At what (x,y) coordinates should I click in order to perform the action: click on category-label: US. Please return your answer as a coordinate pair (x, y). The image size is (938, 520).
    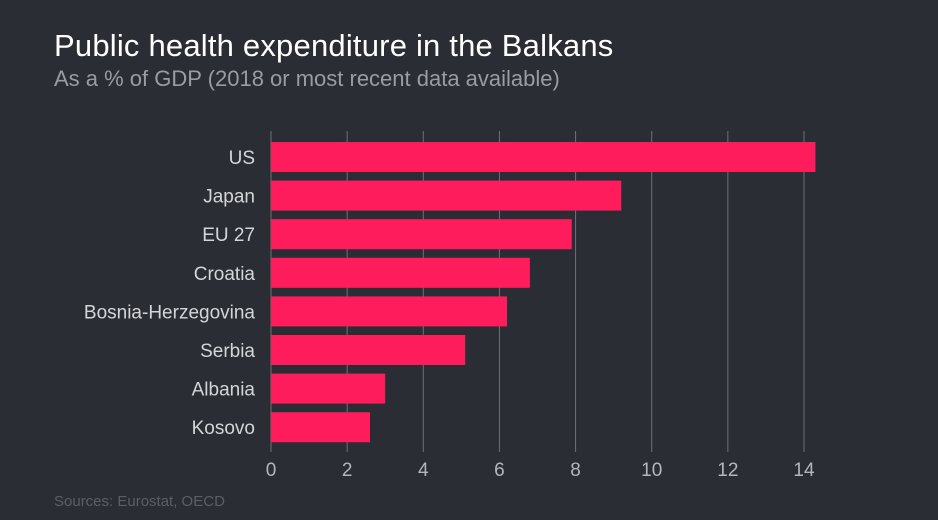
    Looking at the image, I should click on (242, 158).